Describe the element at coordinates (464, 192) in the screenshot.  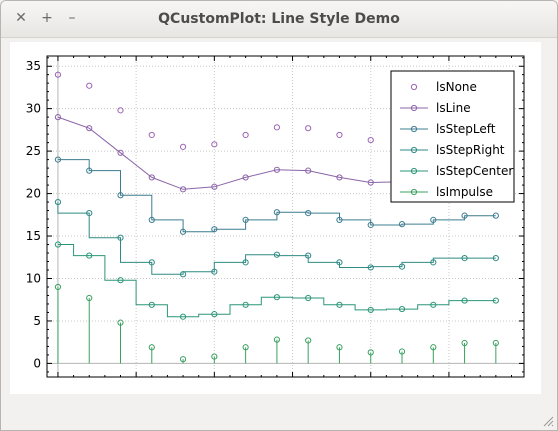
I see `legend-label: lsImpulse` at that location.